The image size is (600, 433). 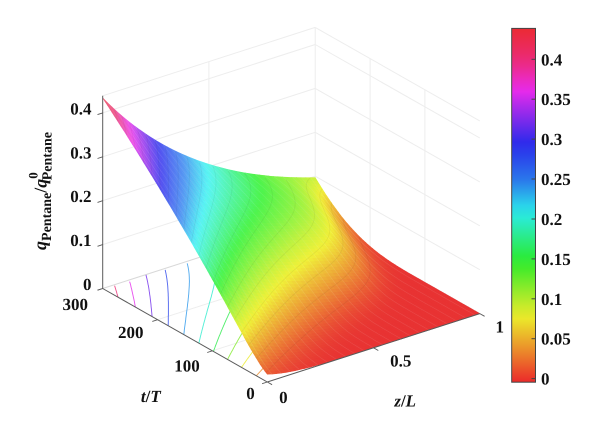 What do you see at coordinates (75, 304) in the screenshot?
I see `svg-text: 300` at bounding box center [75, 304].